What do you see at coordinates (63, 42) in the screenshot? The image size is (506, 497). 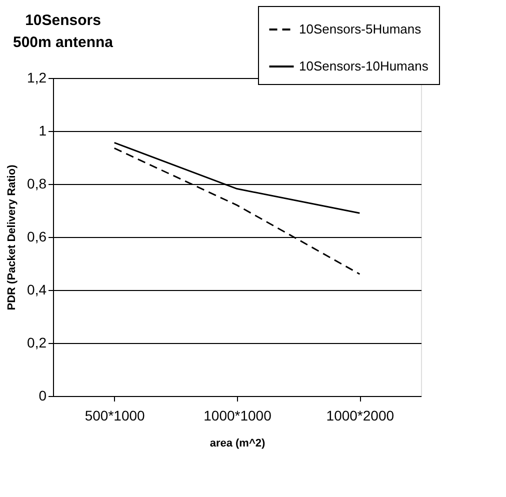 I see `text: 500m antenna` at bounding box center [63, 42].